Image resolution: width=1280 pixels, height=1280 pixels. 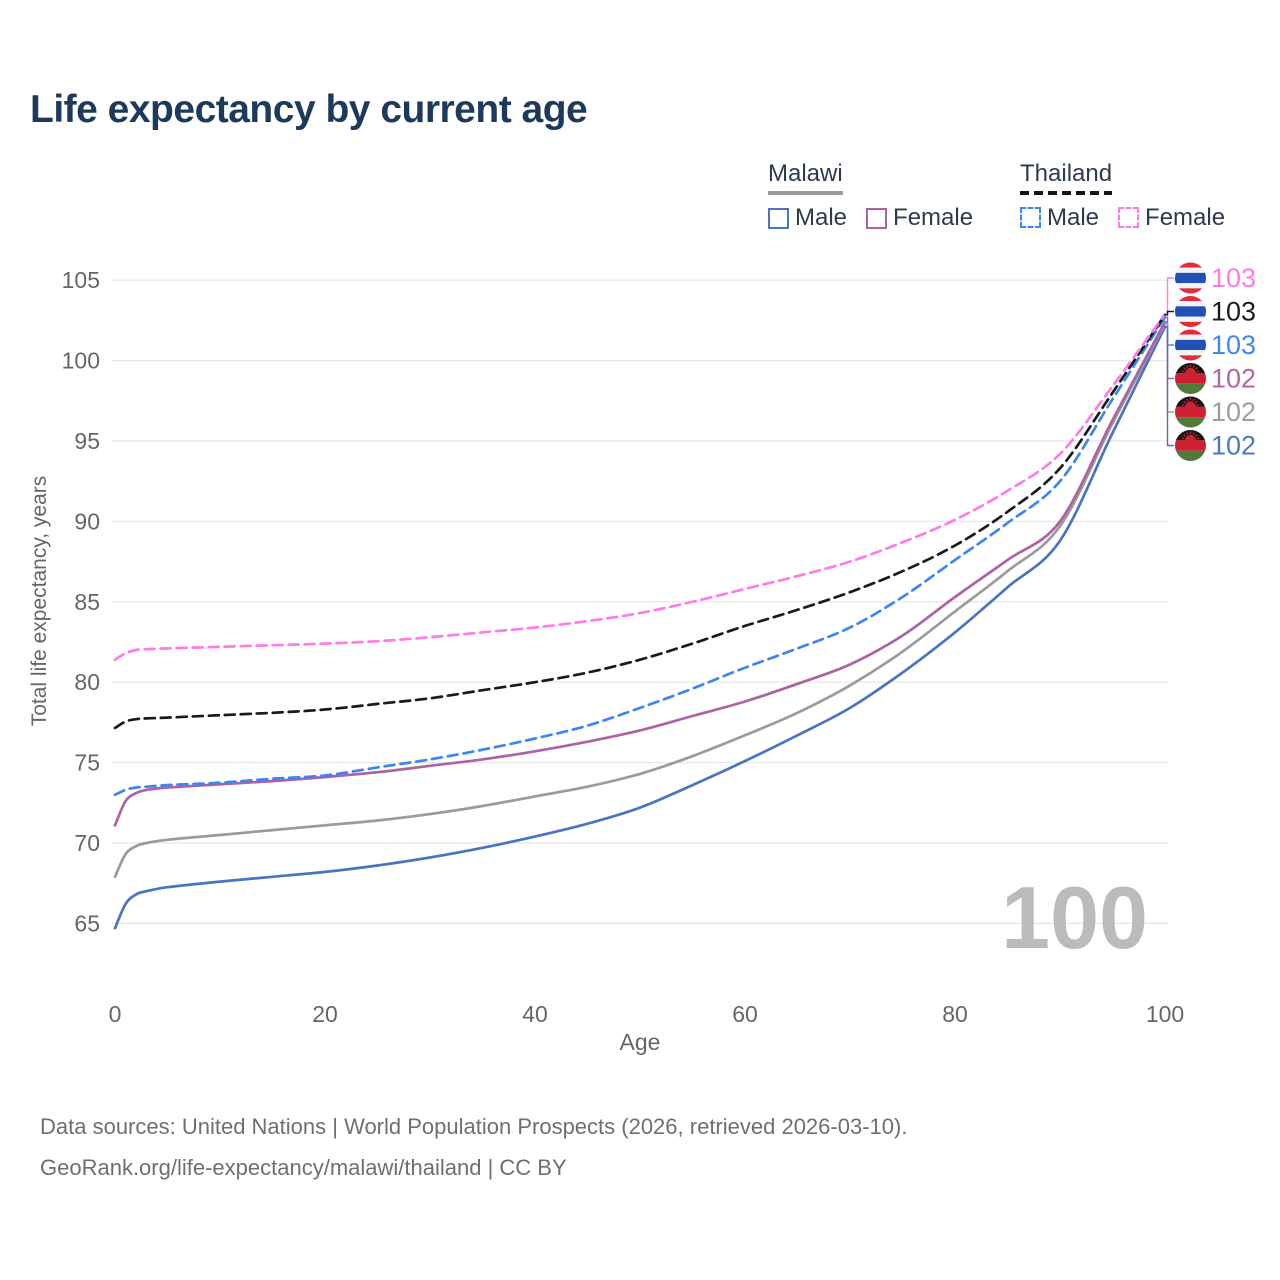 What do you see at coordinates (87, 923) in the screenshot?
I see `y-tick-label-65: 65` at bounding box center [87, 923].